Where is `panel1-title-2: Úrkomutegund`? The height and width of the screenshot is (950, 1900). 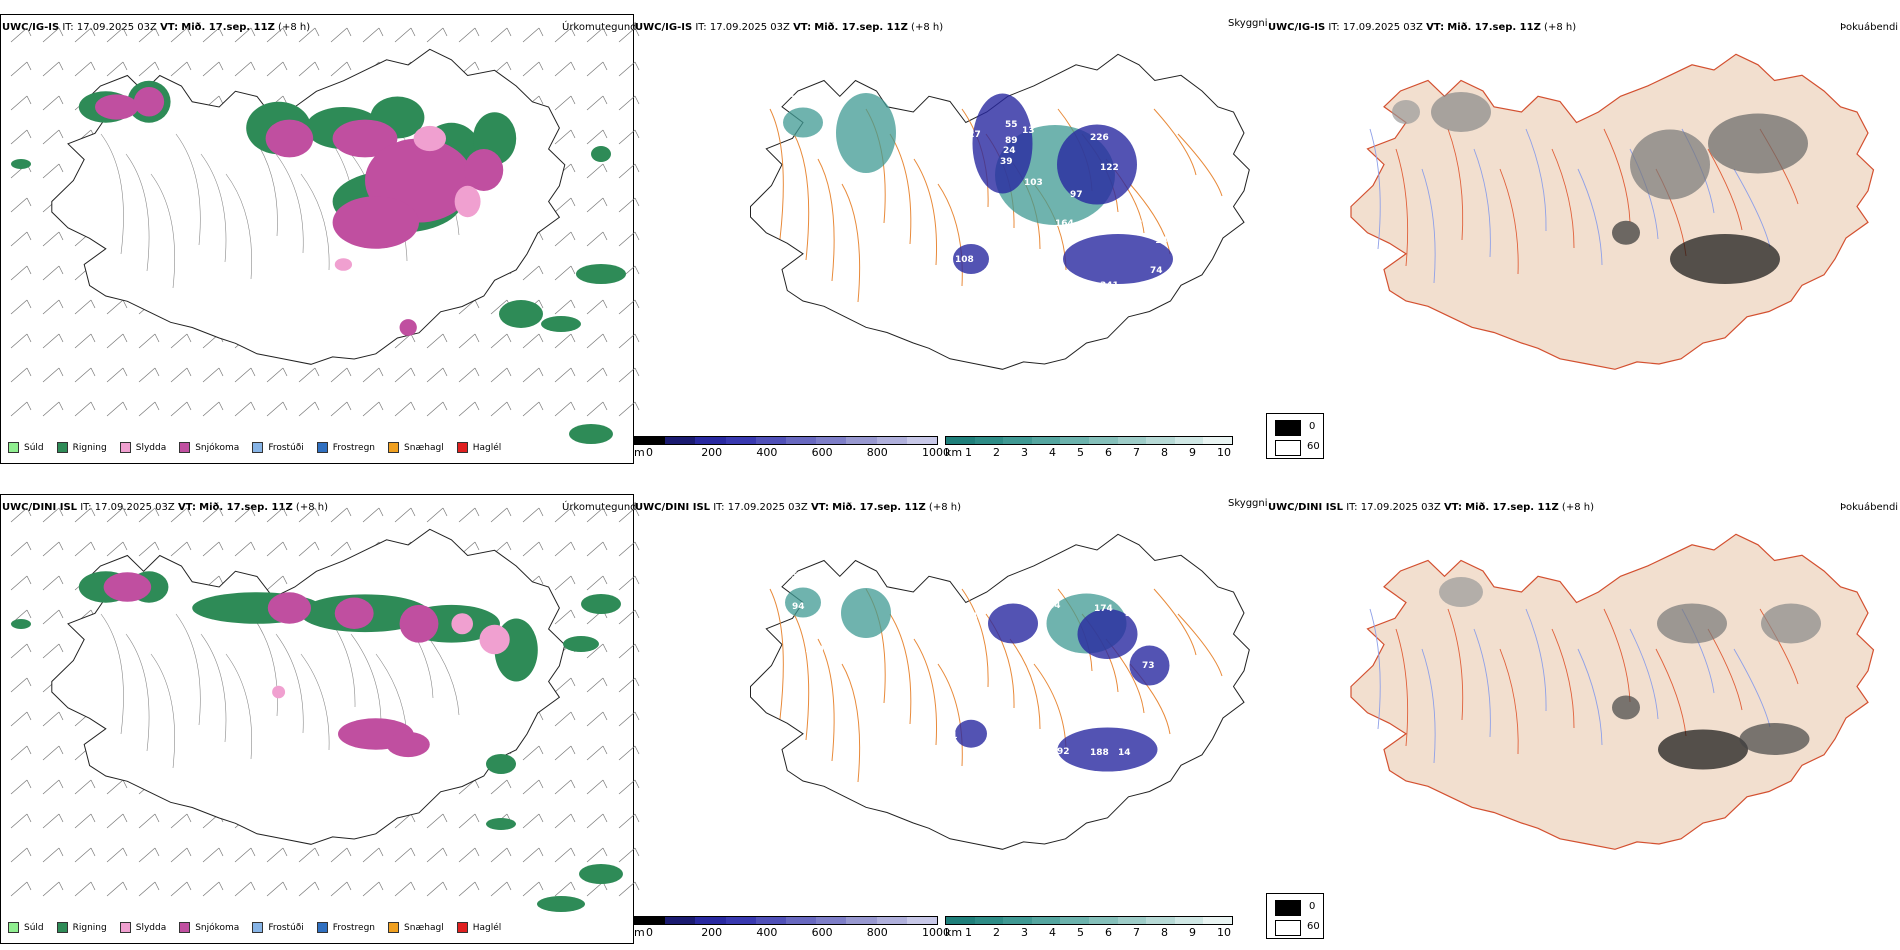
panel1-title-2: Úrkomutegund is located at coordinates (599, 507).